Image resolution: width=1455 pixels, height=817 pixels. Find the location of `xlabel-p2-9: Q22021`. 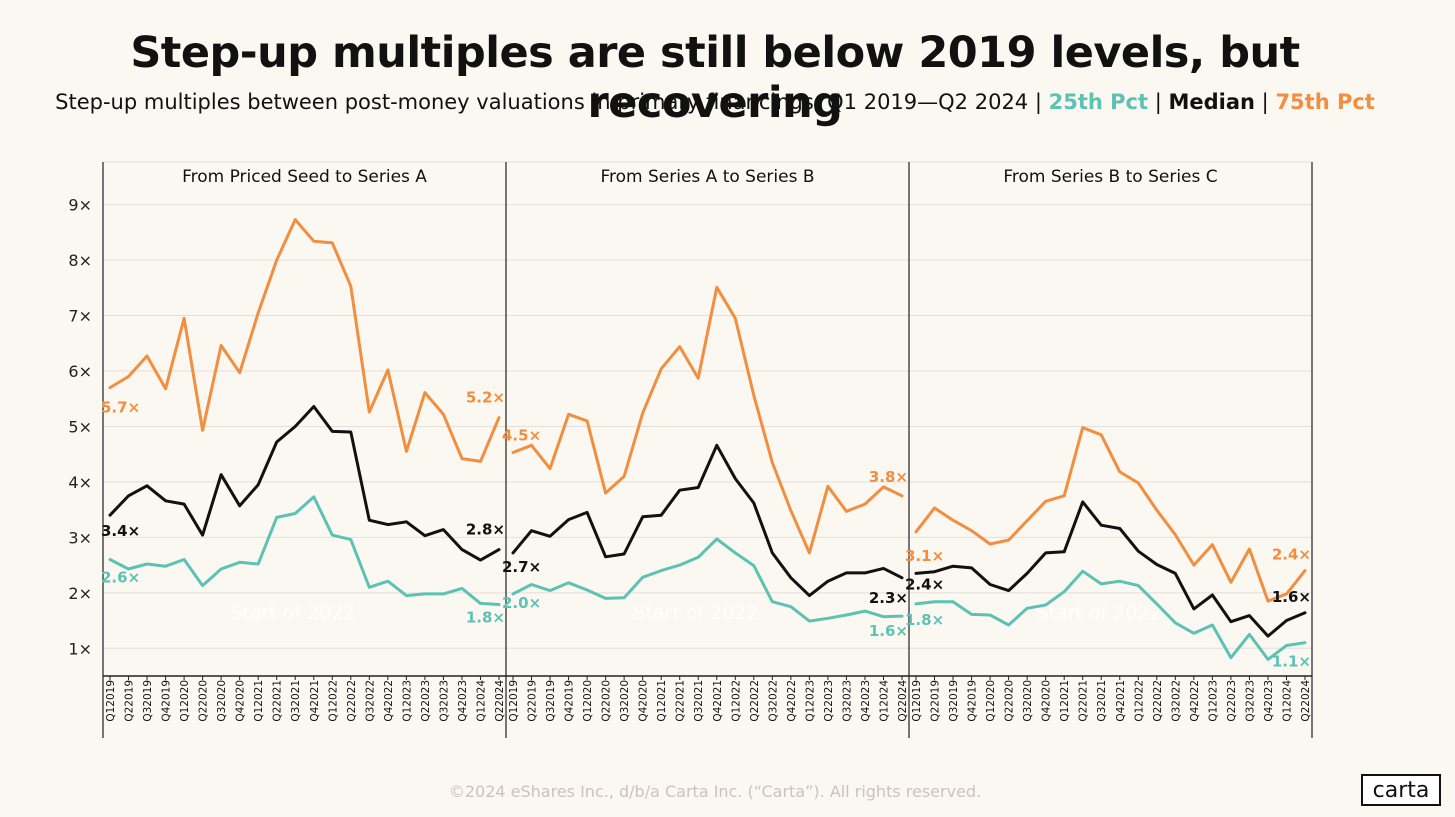

xlabel-p2-9: Q22021 is located at coordinates (681, 701).